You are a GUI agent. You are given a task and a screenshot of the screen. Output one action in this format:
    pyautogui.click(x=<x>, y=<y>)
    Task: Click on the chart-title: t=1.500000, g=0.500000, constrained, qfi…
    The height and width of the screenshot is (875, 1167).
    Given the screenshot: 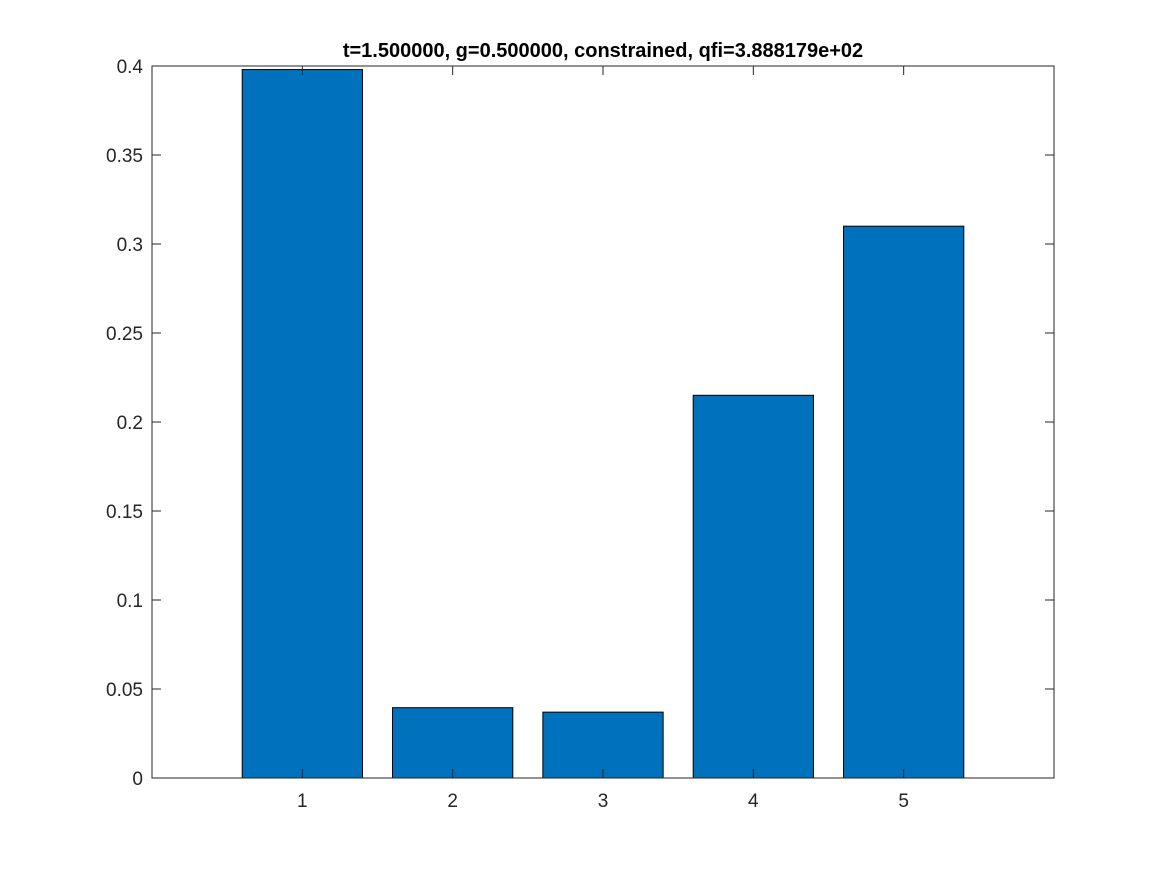 What is the action you would take?
    pyautogui.click(x=603, y=51)
    